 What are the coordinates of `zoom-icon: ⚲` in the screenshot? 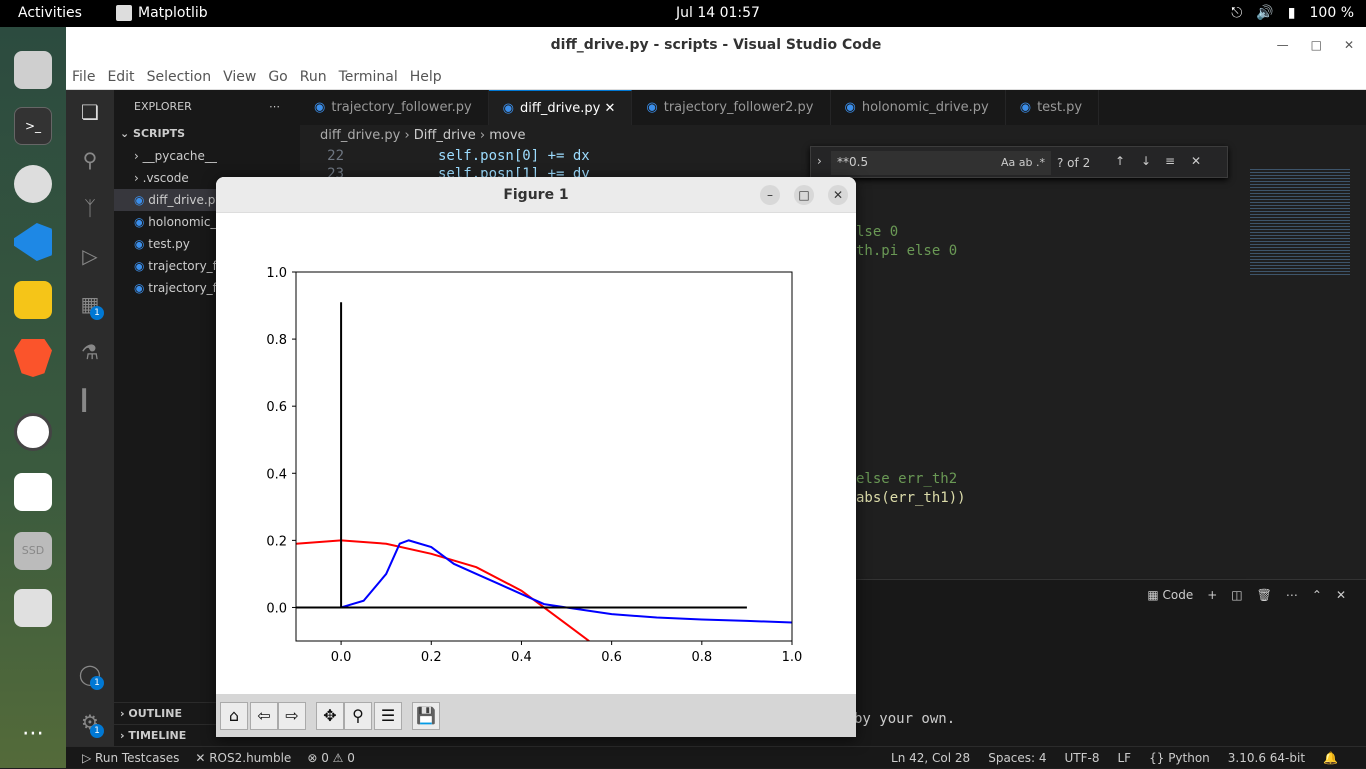 It's located at (358, 716).